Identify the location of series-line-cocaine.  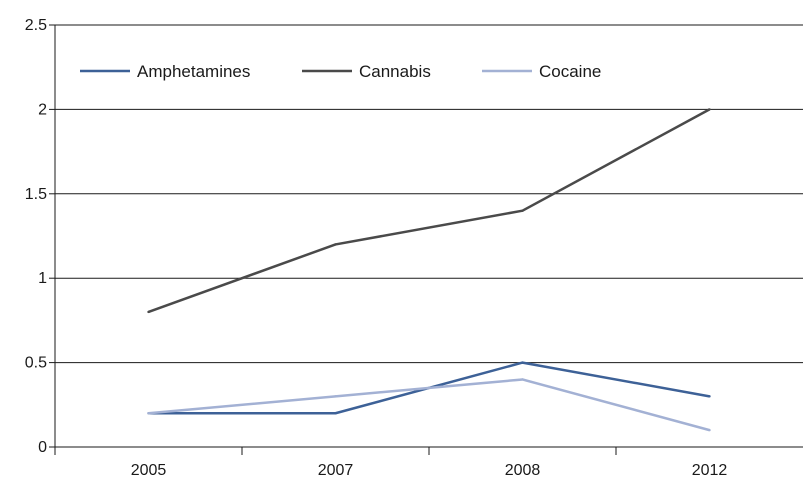
(429, 405).